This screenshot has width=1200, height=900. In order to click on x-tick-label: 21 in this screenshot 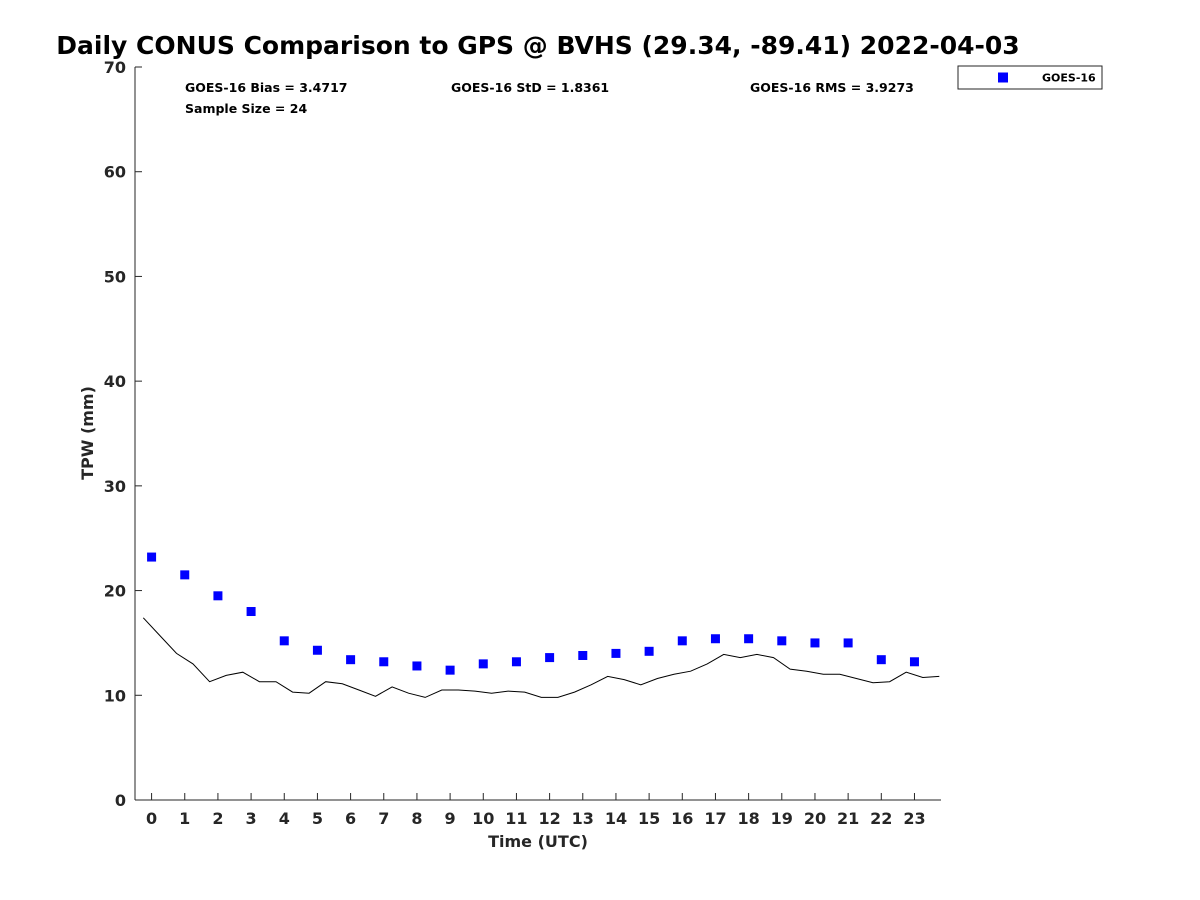, I will do `click(848, 818)`.